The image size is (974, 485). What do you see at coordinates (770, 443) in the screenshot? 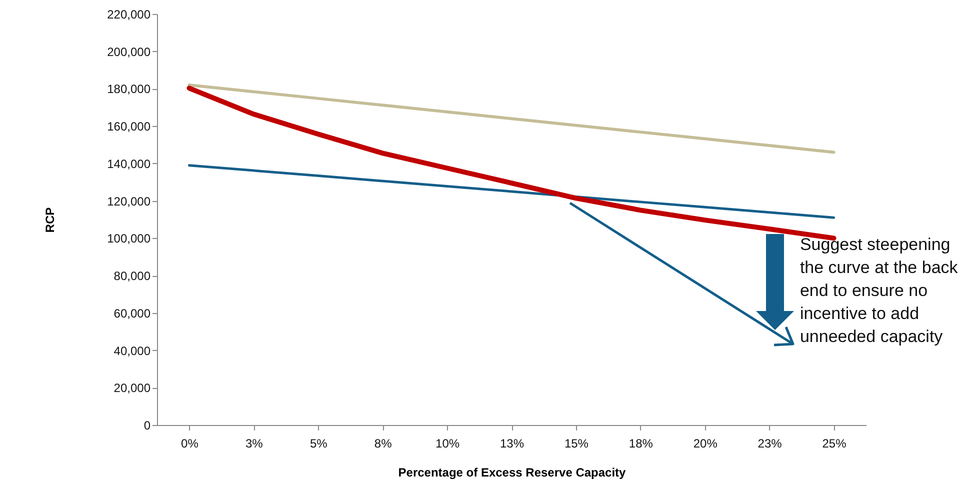
I see `x-tick-label: 23%` at bounding box center [770, 443].